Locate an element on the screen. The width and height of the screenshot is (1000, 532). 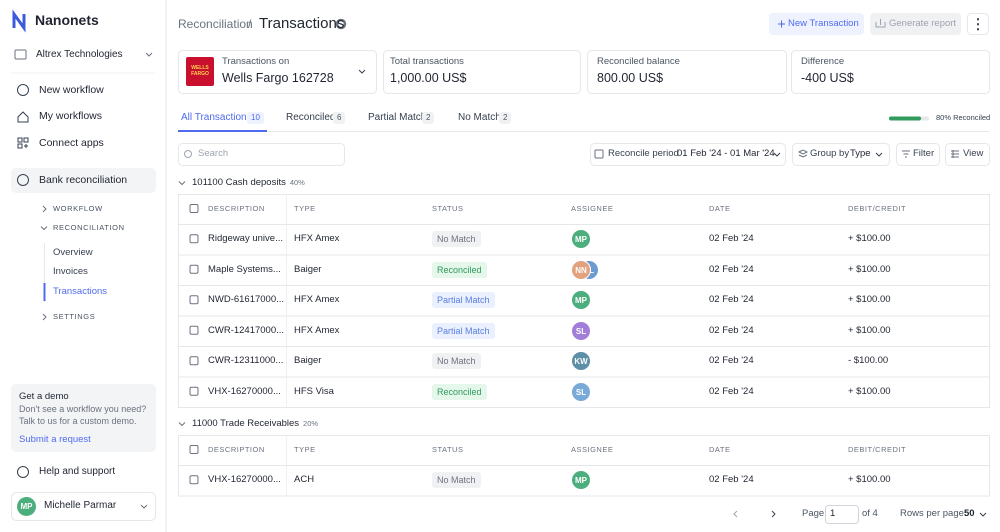
page-input is located at coordinates (842, 514).